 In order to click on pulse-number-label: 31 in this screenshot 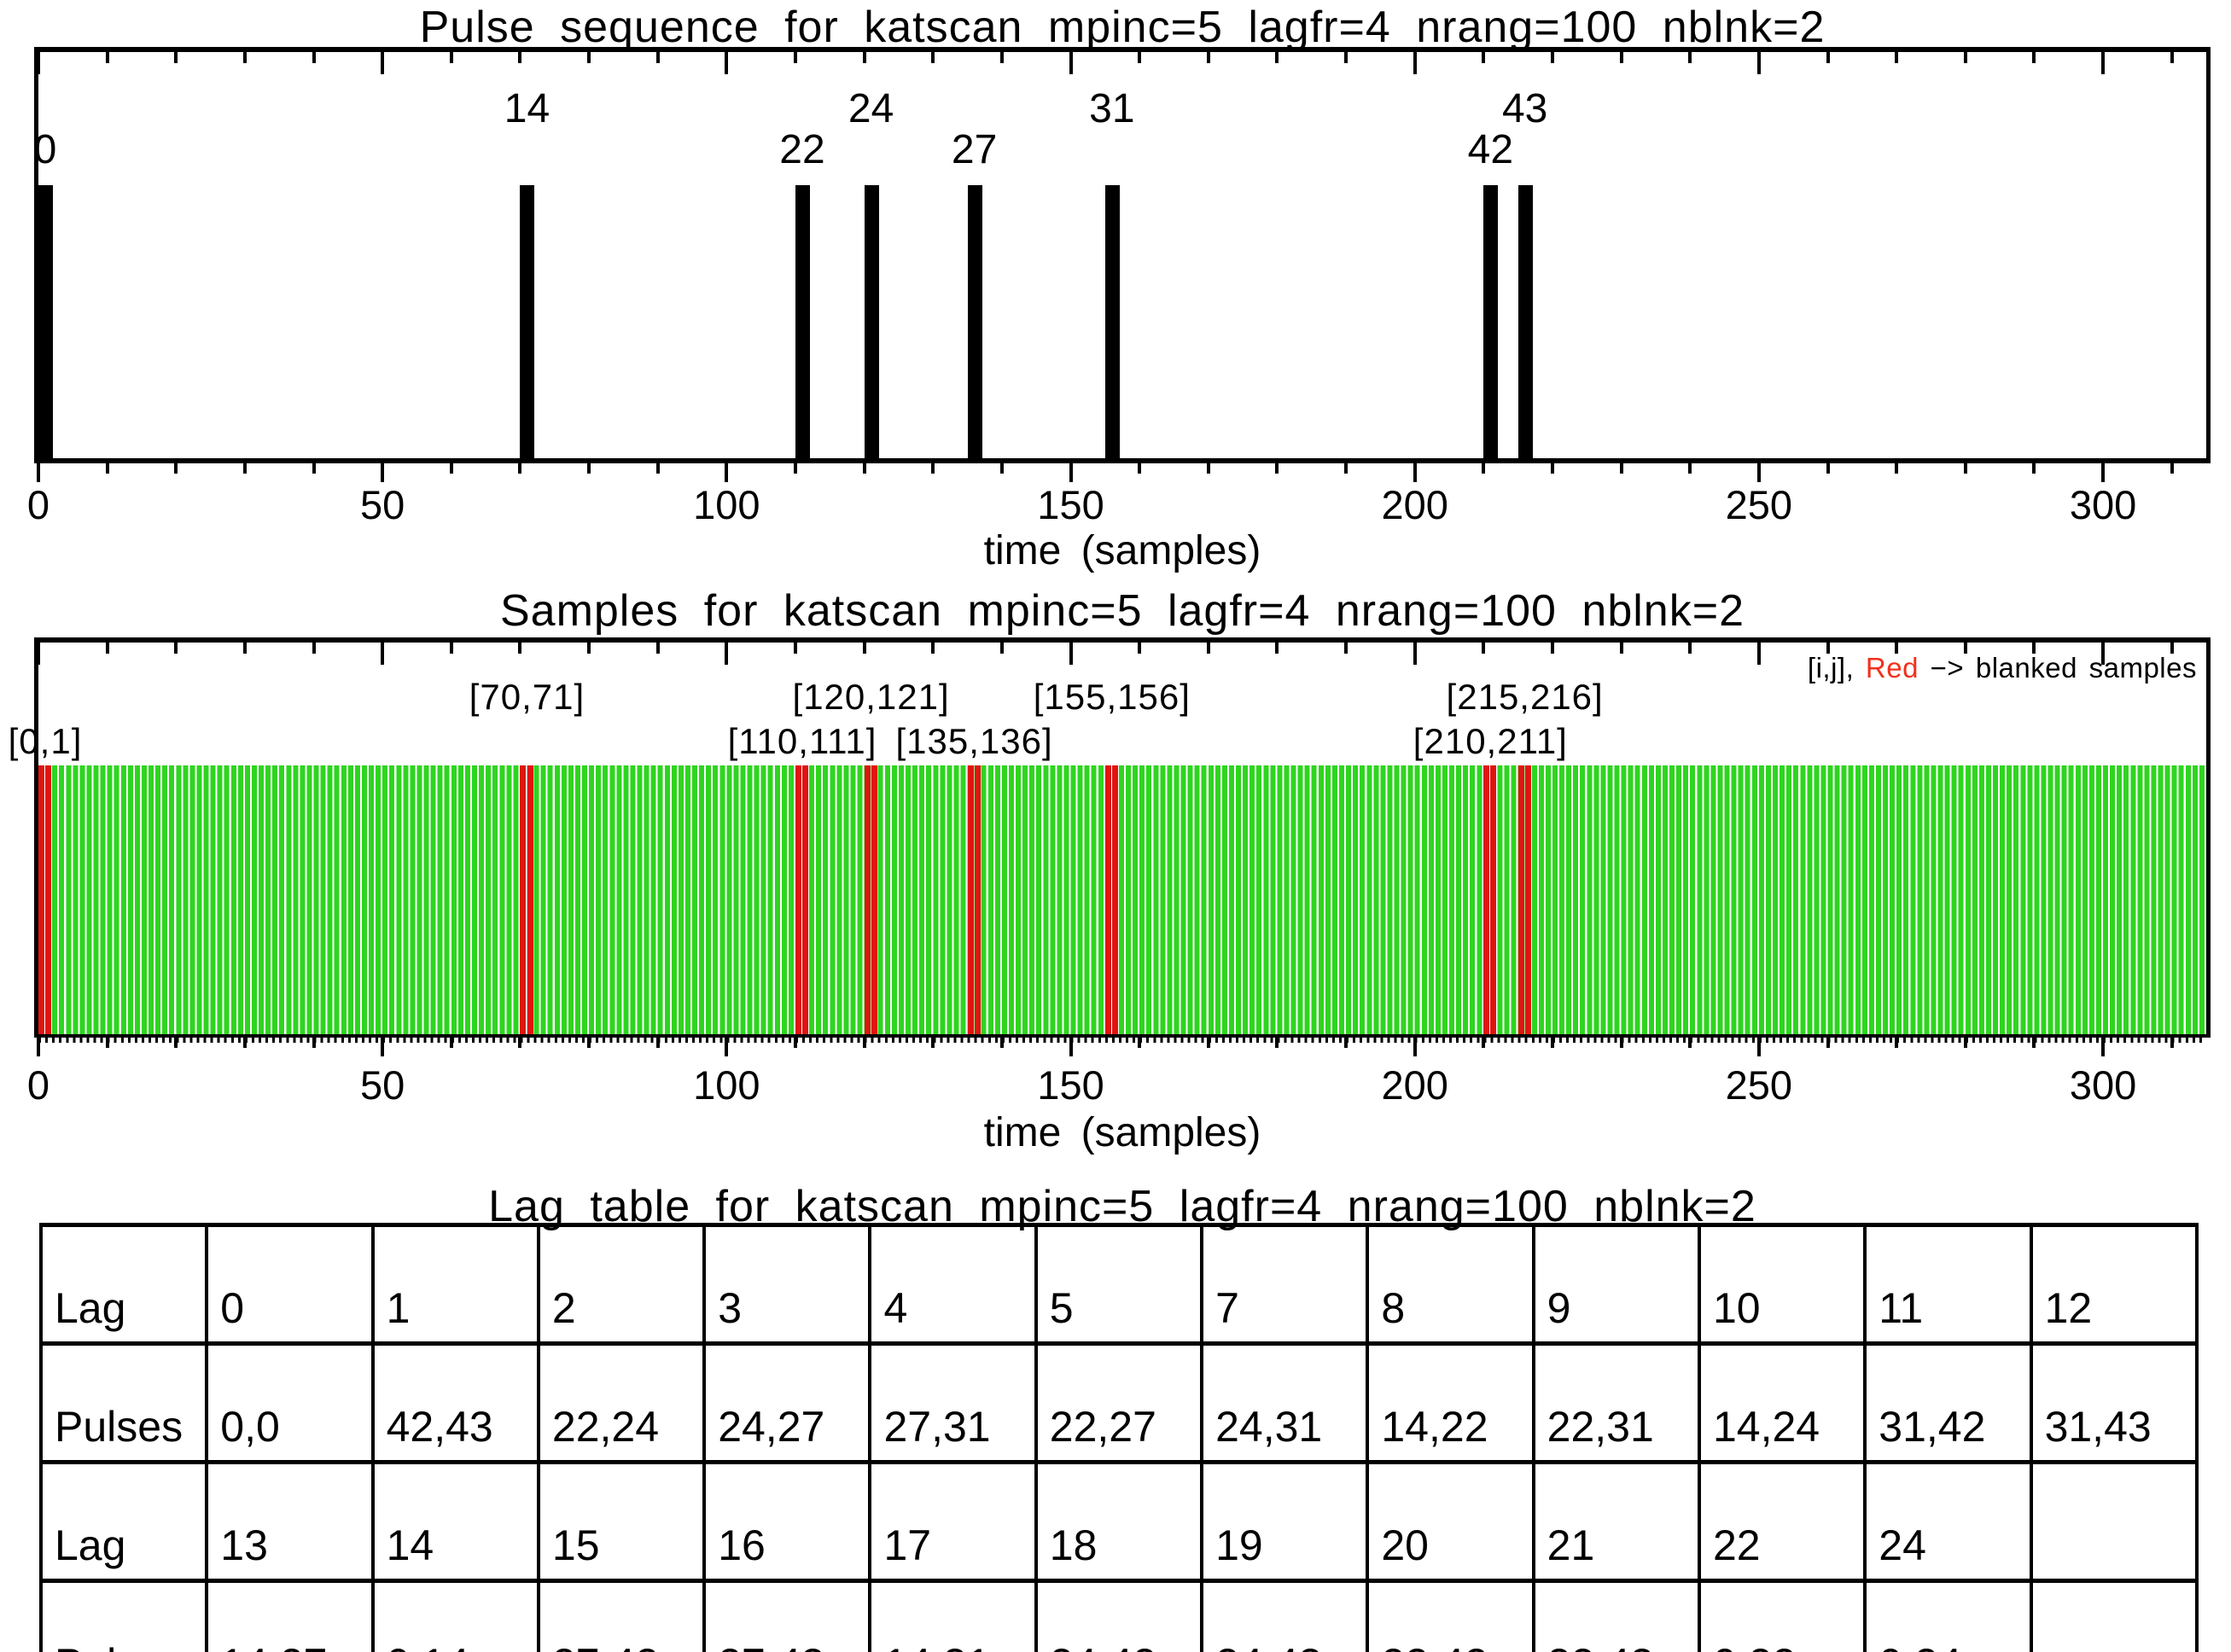, I will do `click(1112, 108)`.